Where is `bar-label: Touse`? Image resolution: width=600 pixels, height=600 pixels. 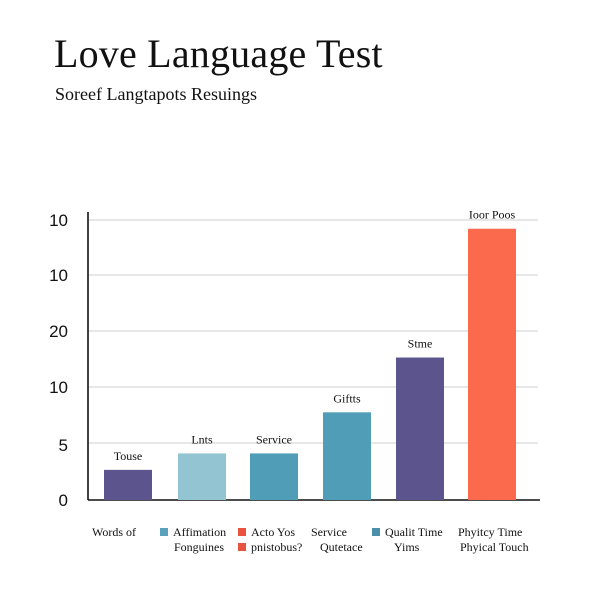 bar-label: Touse is located at coordinates (128, 456).